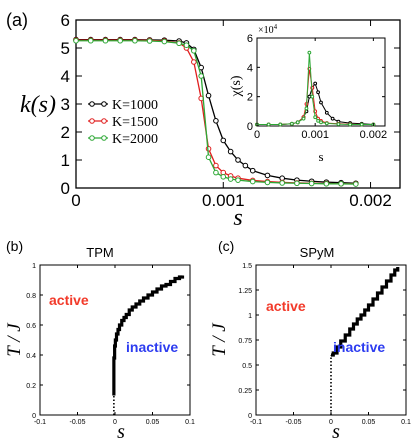 The height and width of the screenshot is (443, 416). What do you see at coordinates (286, 306) in the screenshot?
I see `region-active-c: active` at bounding box center [286, 306].